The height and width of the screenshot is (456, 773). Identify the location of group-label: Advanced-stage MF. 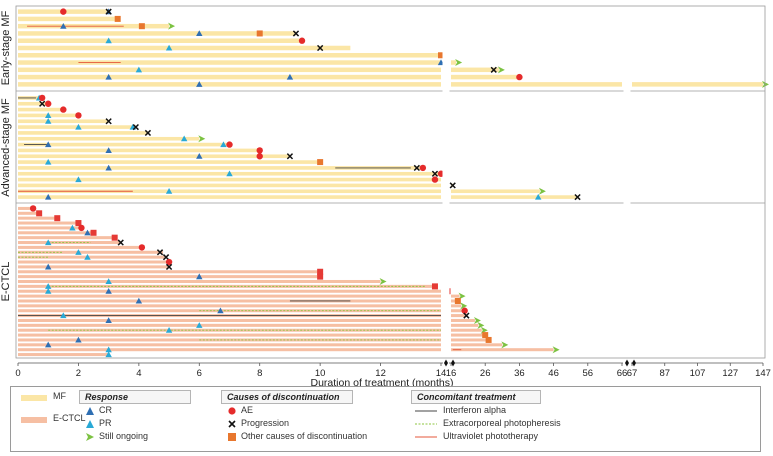
(6, 147).